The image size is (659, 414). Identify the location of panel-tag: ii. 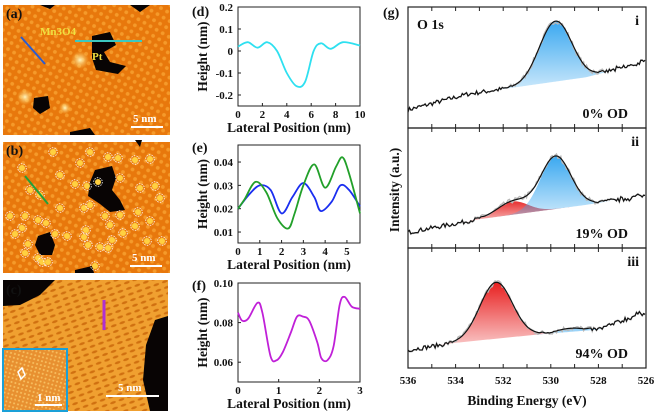
(635, 142).